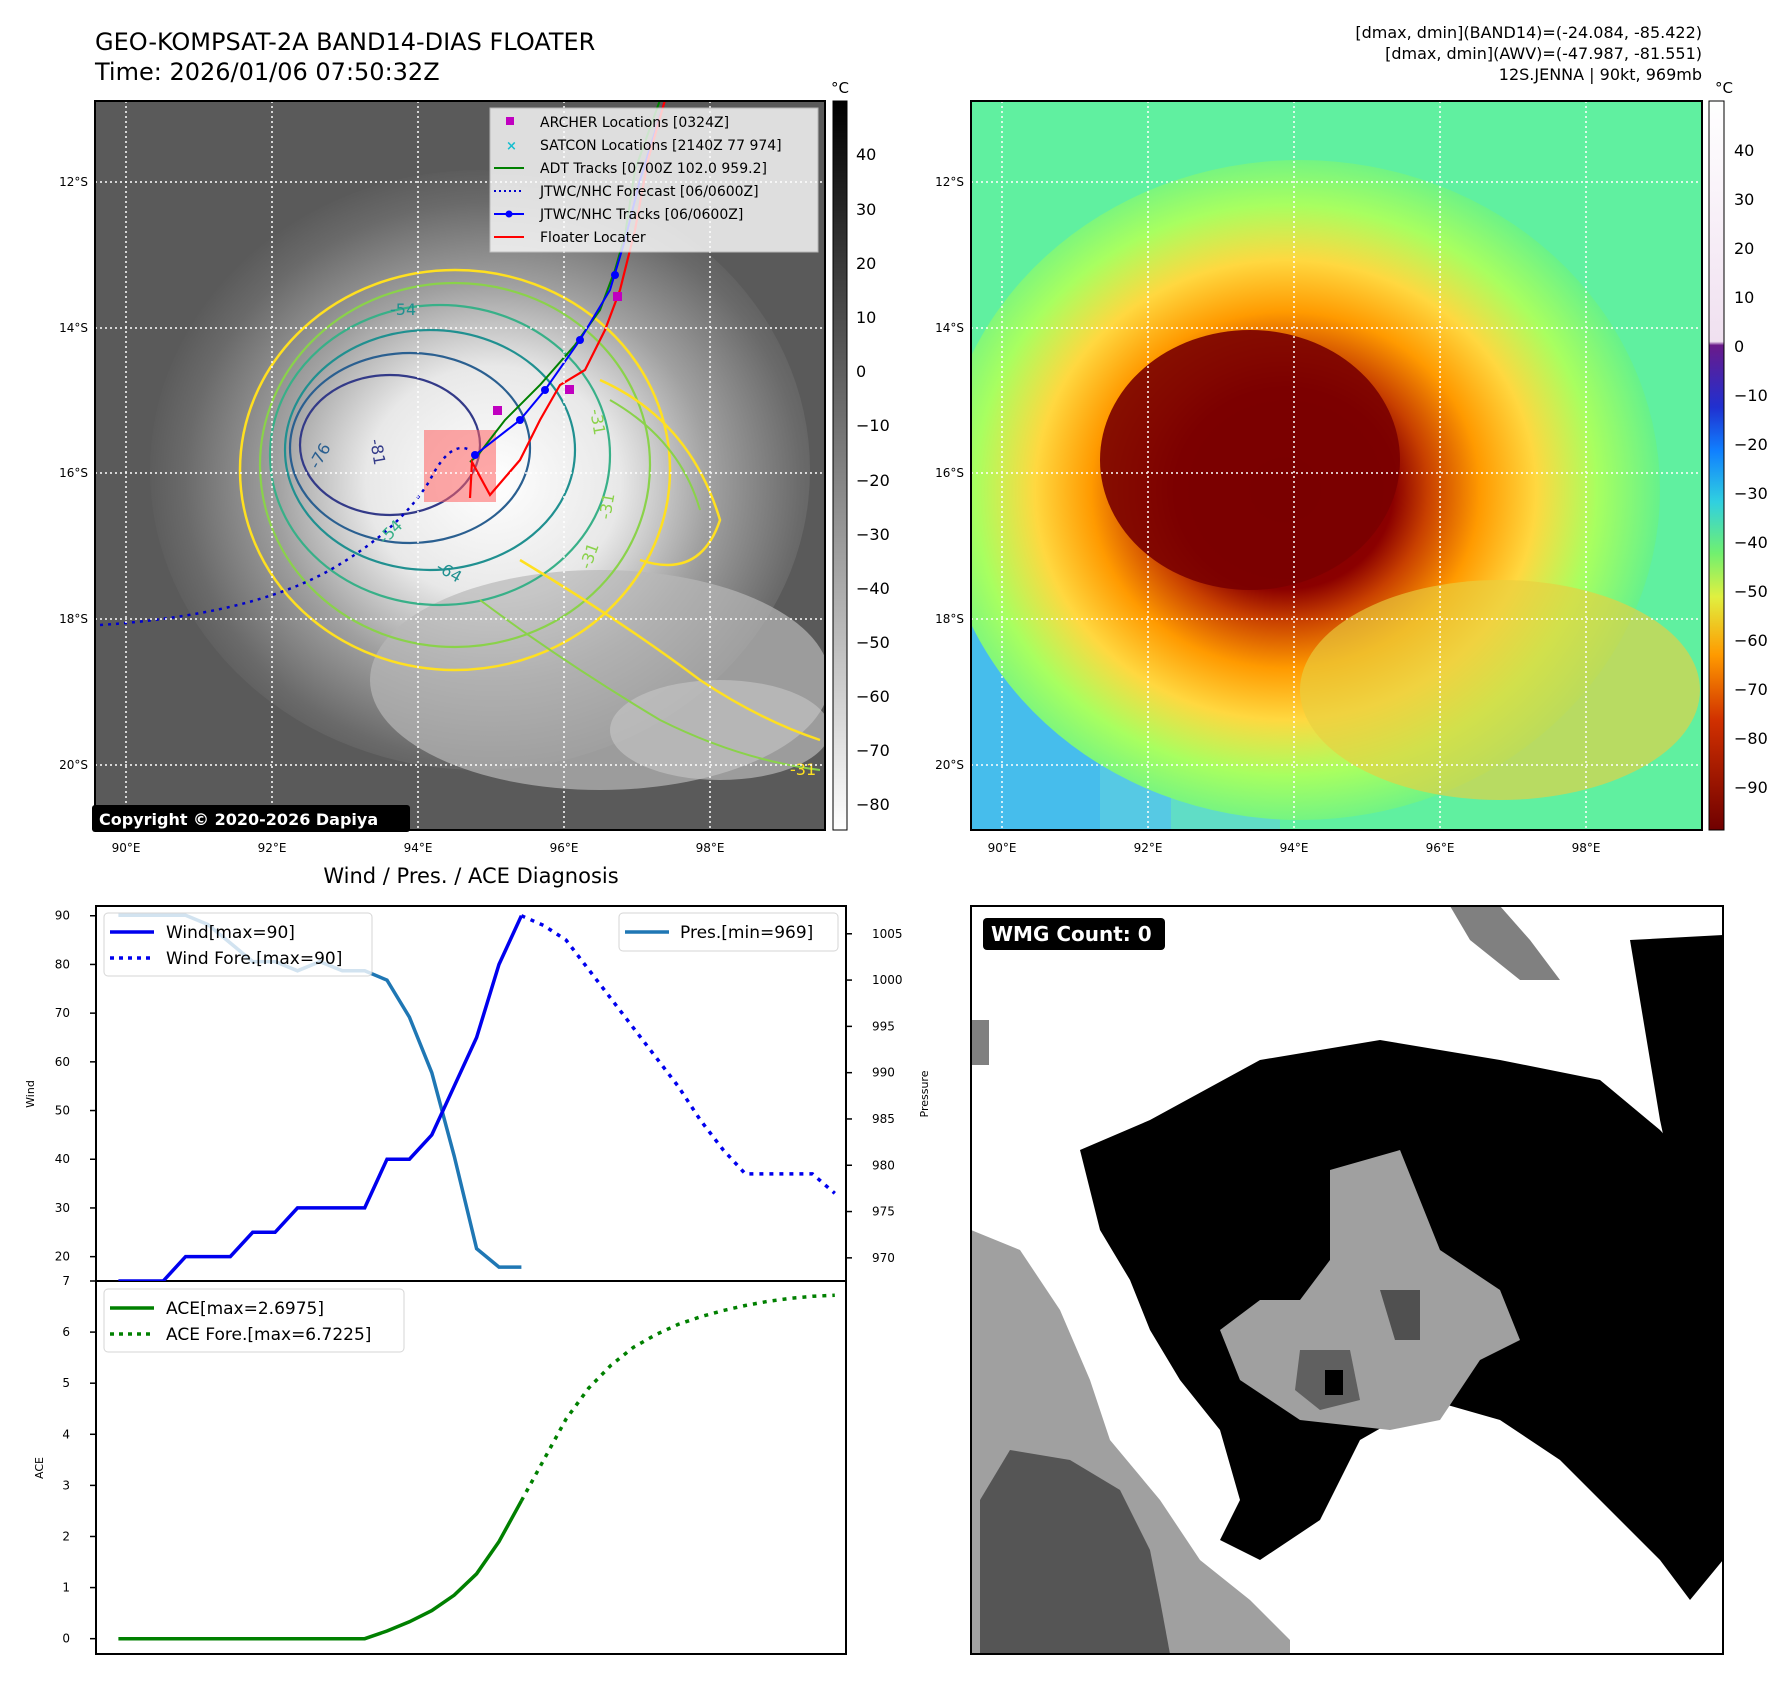 This screenshot has height=1690, width=1788. I want to click on ace-tick-label: 6, so click(66, 1332).